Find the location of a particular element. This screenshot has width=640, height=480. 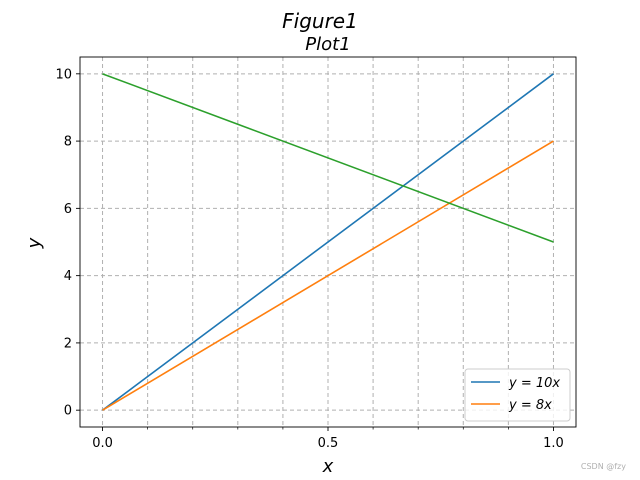

x-axis-label: x is located at coordinates (328, 466).